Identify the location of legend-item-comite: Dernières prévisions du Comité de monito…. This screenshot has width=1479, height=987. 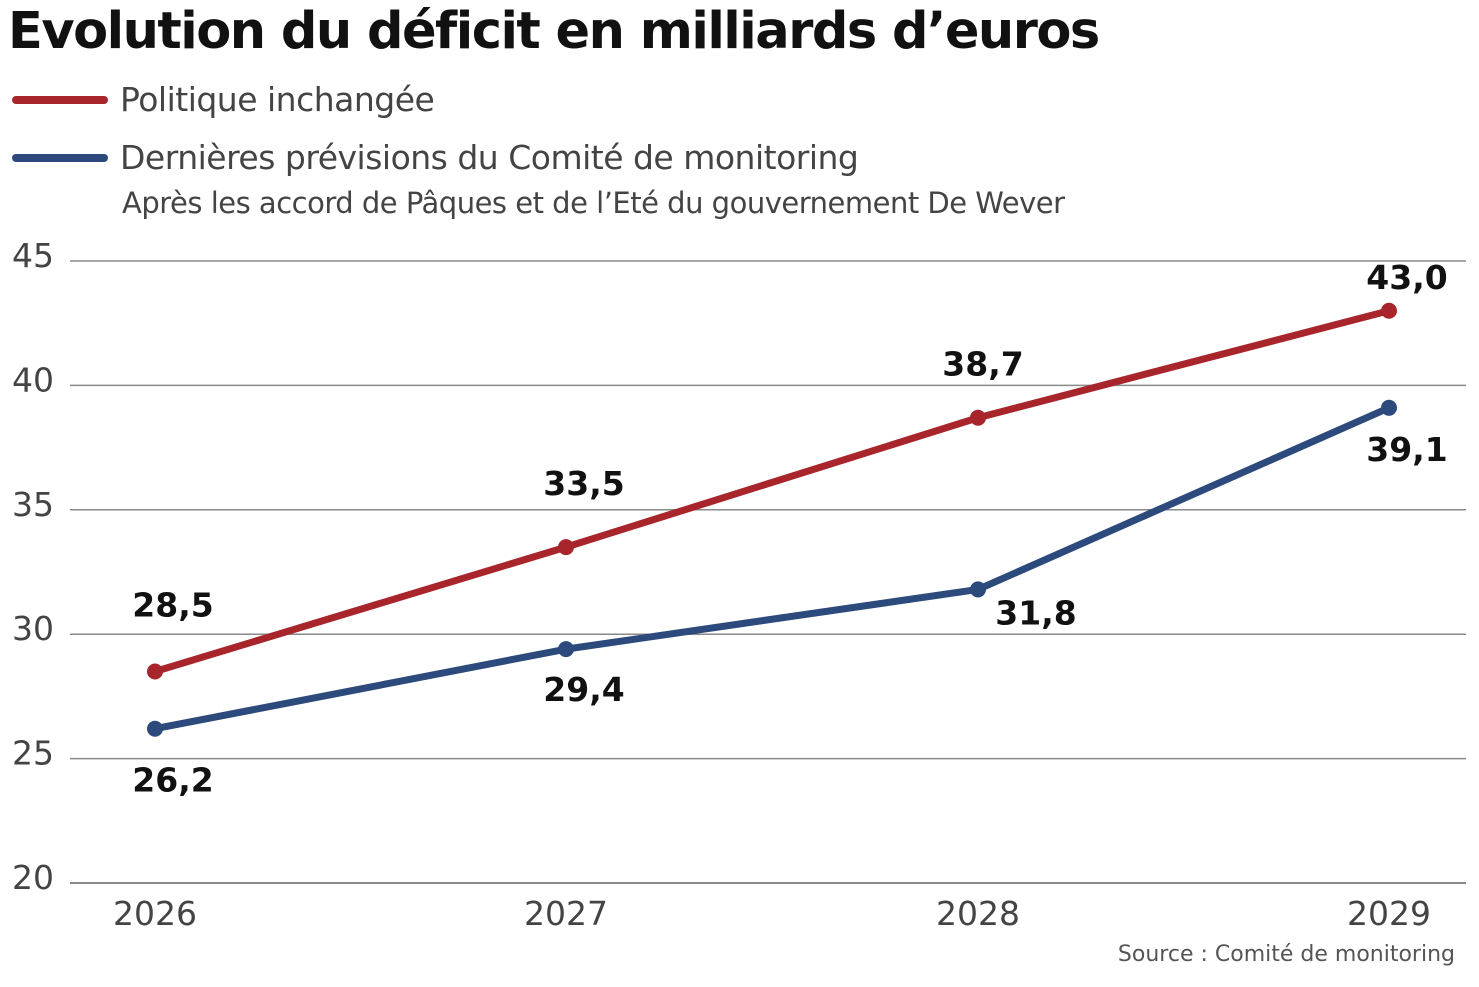
(435, 157).